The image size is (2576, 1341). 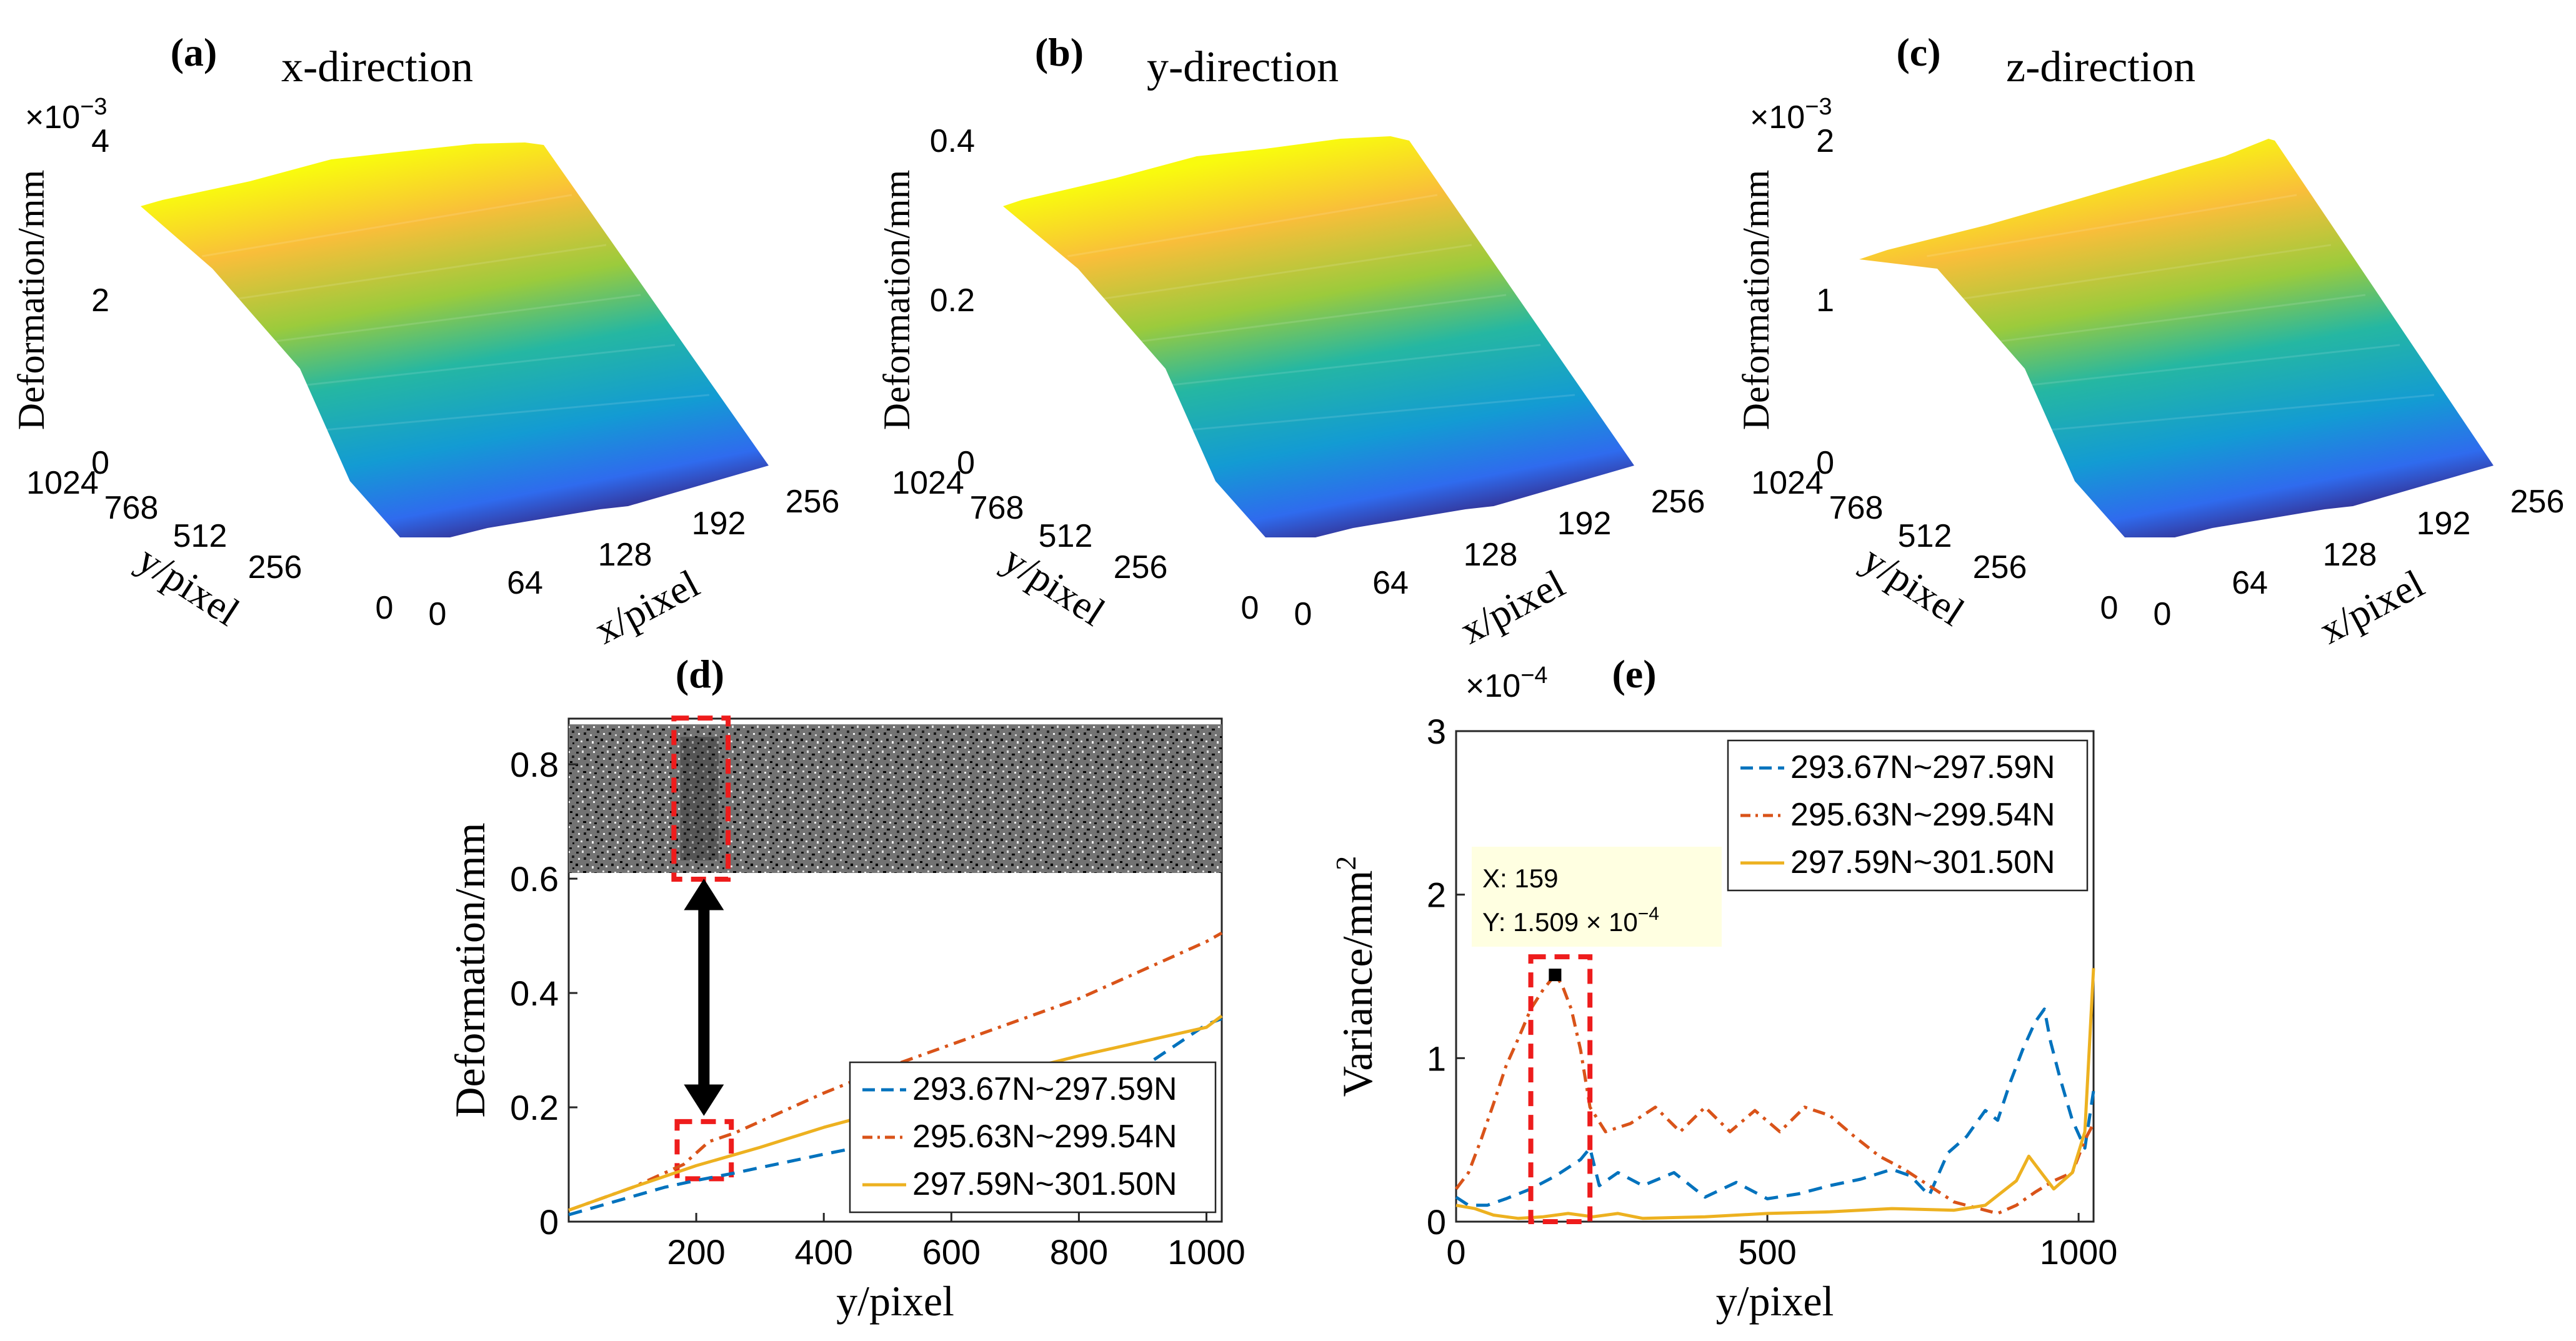 I want to click on z-tick-label: 0.2, so click(x=952, y=300).